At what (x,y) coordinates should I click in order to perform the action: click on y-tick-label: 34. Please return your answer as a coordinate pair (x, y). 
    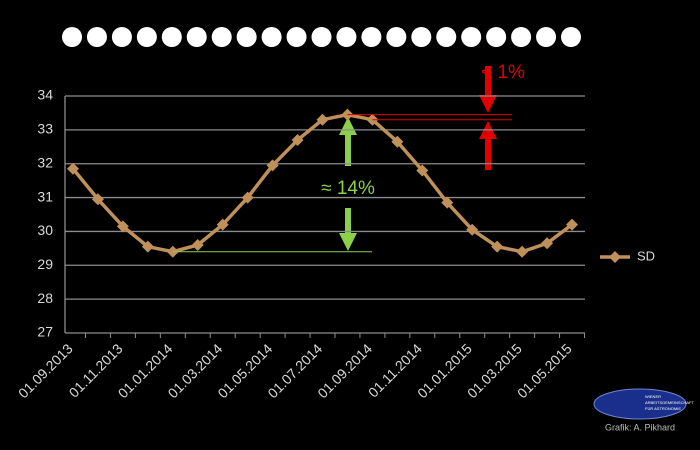
    Looking at the image, I should click on (45, 95).